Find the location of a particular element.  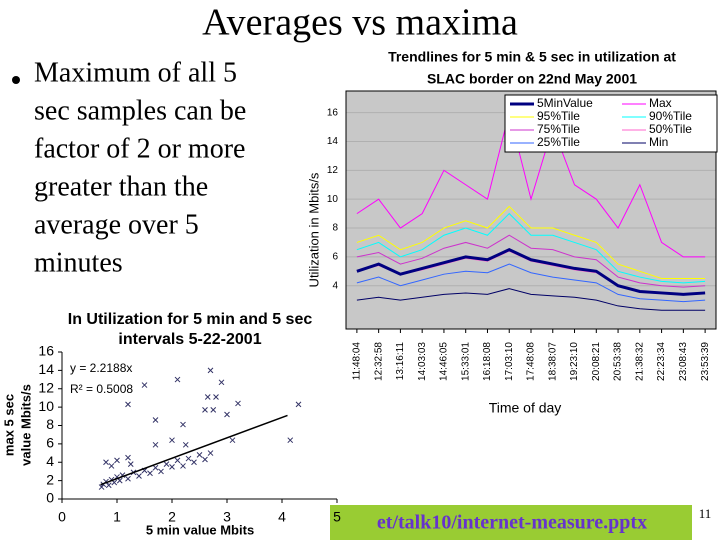

x-tick-label: 17:03:10 is located at coordinates (509, 361).